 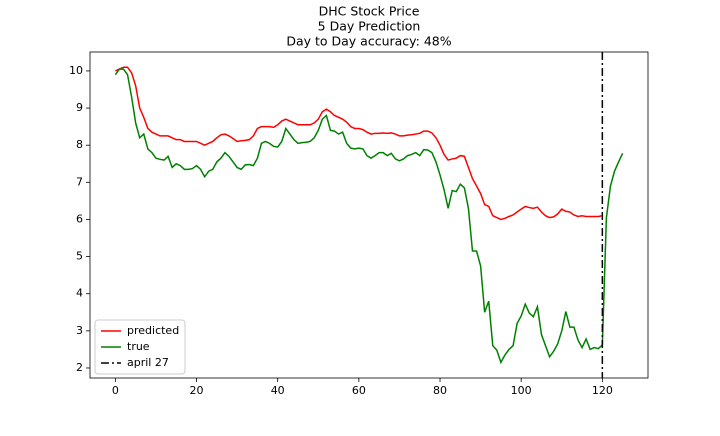 What do you see at coordinates (440, 390) in the screenshot?
I see `x-tick-label: 80` at bounding box center [440, 390].